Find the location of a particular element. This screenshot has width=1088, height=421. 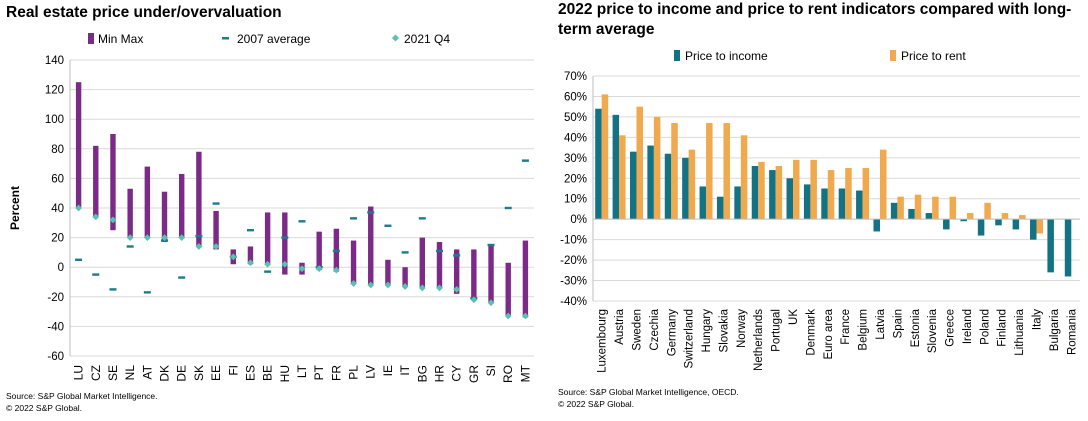

bar-price-to-income-sweden is located at coordinates (633, 185).